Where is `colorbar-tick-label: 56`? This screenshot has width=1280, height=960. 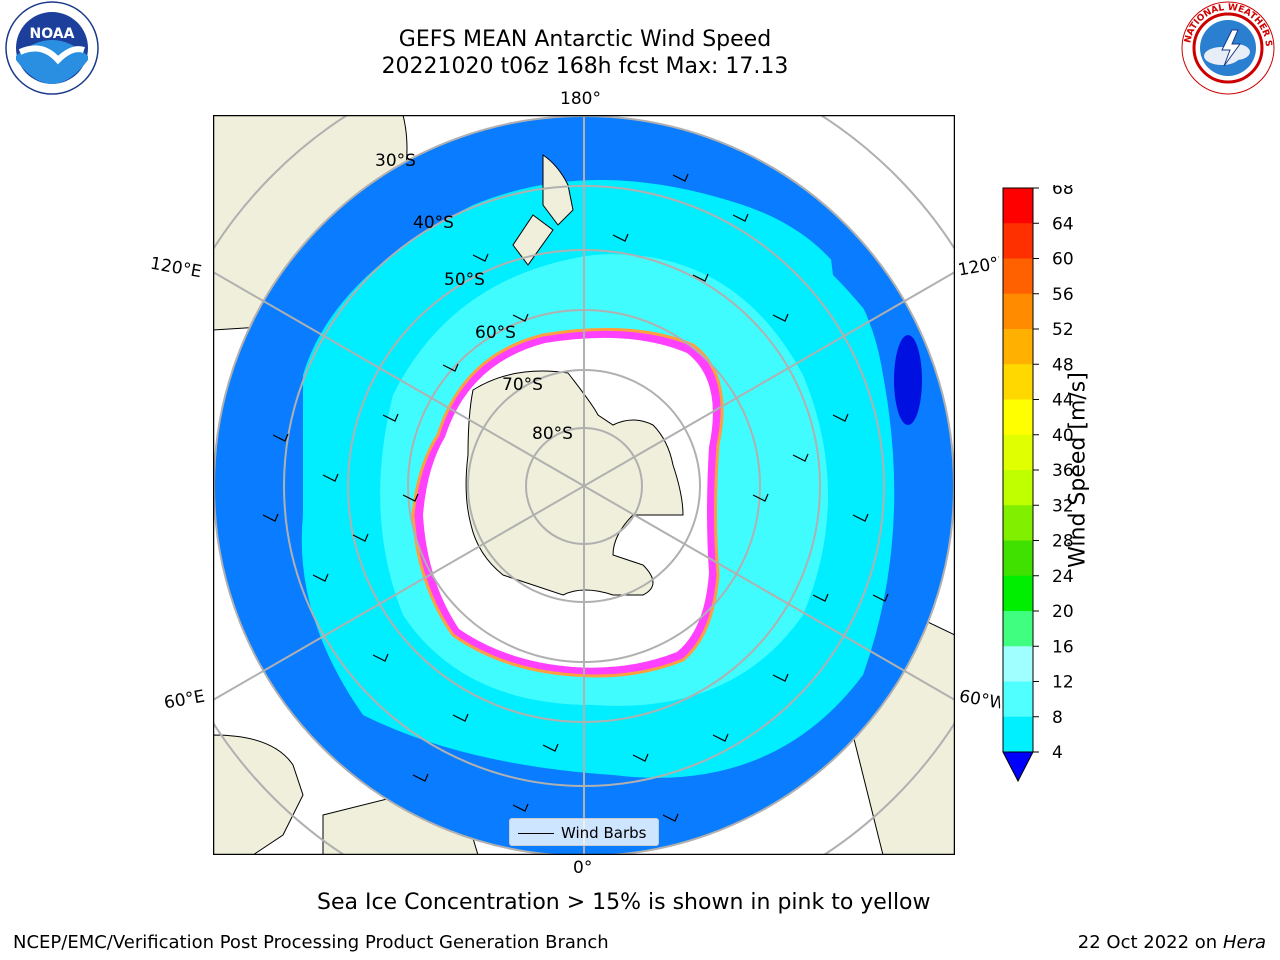 colorbar-tick-label: 56 is located at coordinates (1063, 295).